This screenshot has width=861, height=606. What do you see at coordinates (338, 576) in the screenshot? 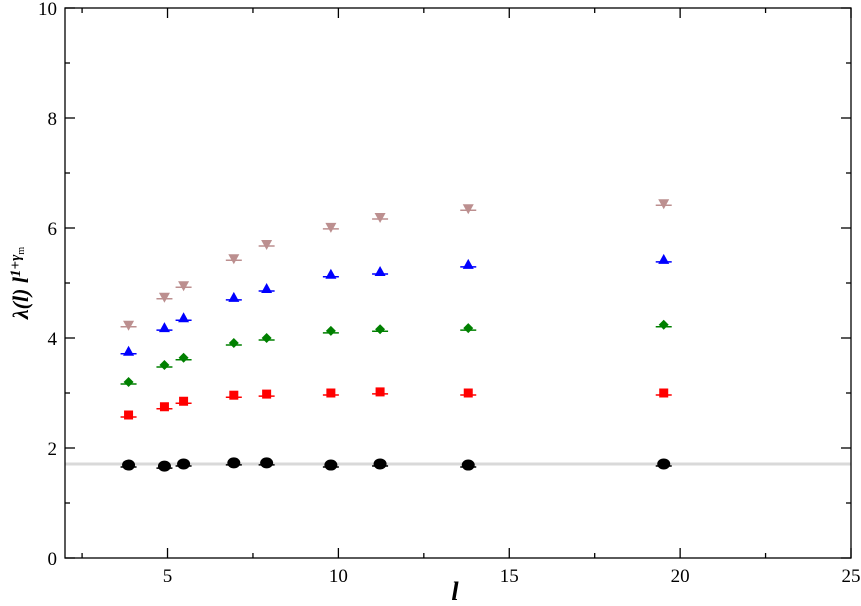
I see `x-tick-label: 10` at bounding box center [338, 576].